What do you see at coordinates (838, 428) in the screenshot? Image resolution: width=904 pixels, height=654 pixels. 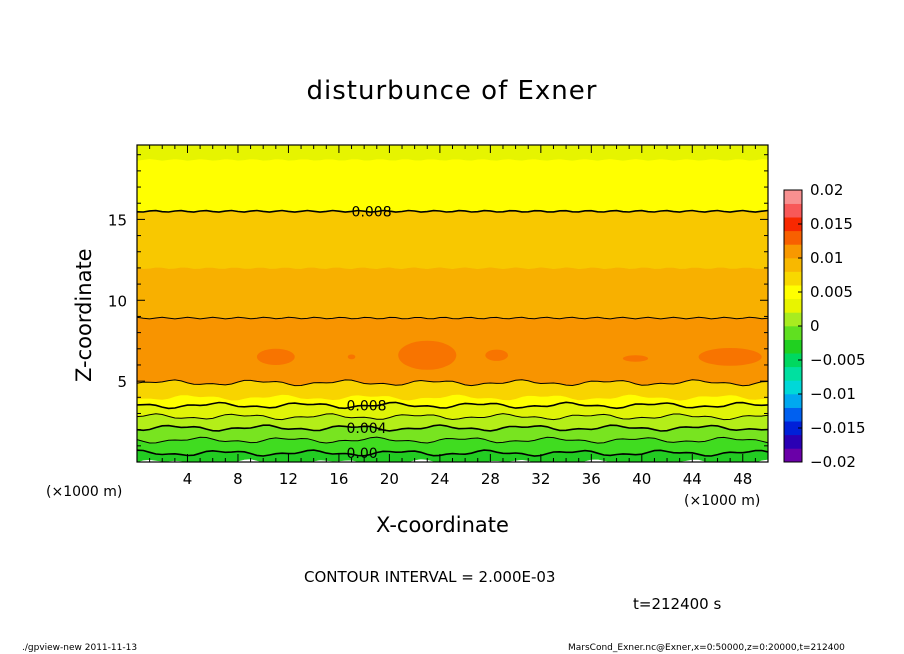 I see `colorbar-tick-label: −0.015` at bounding box center [838, 428].